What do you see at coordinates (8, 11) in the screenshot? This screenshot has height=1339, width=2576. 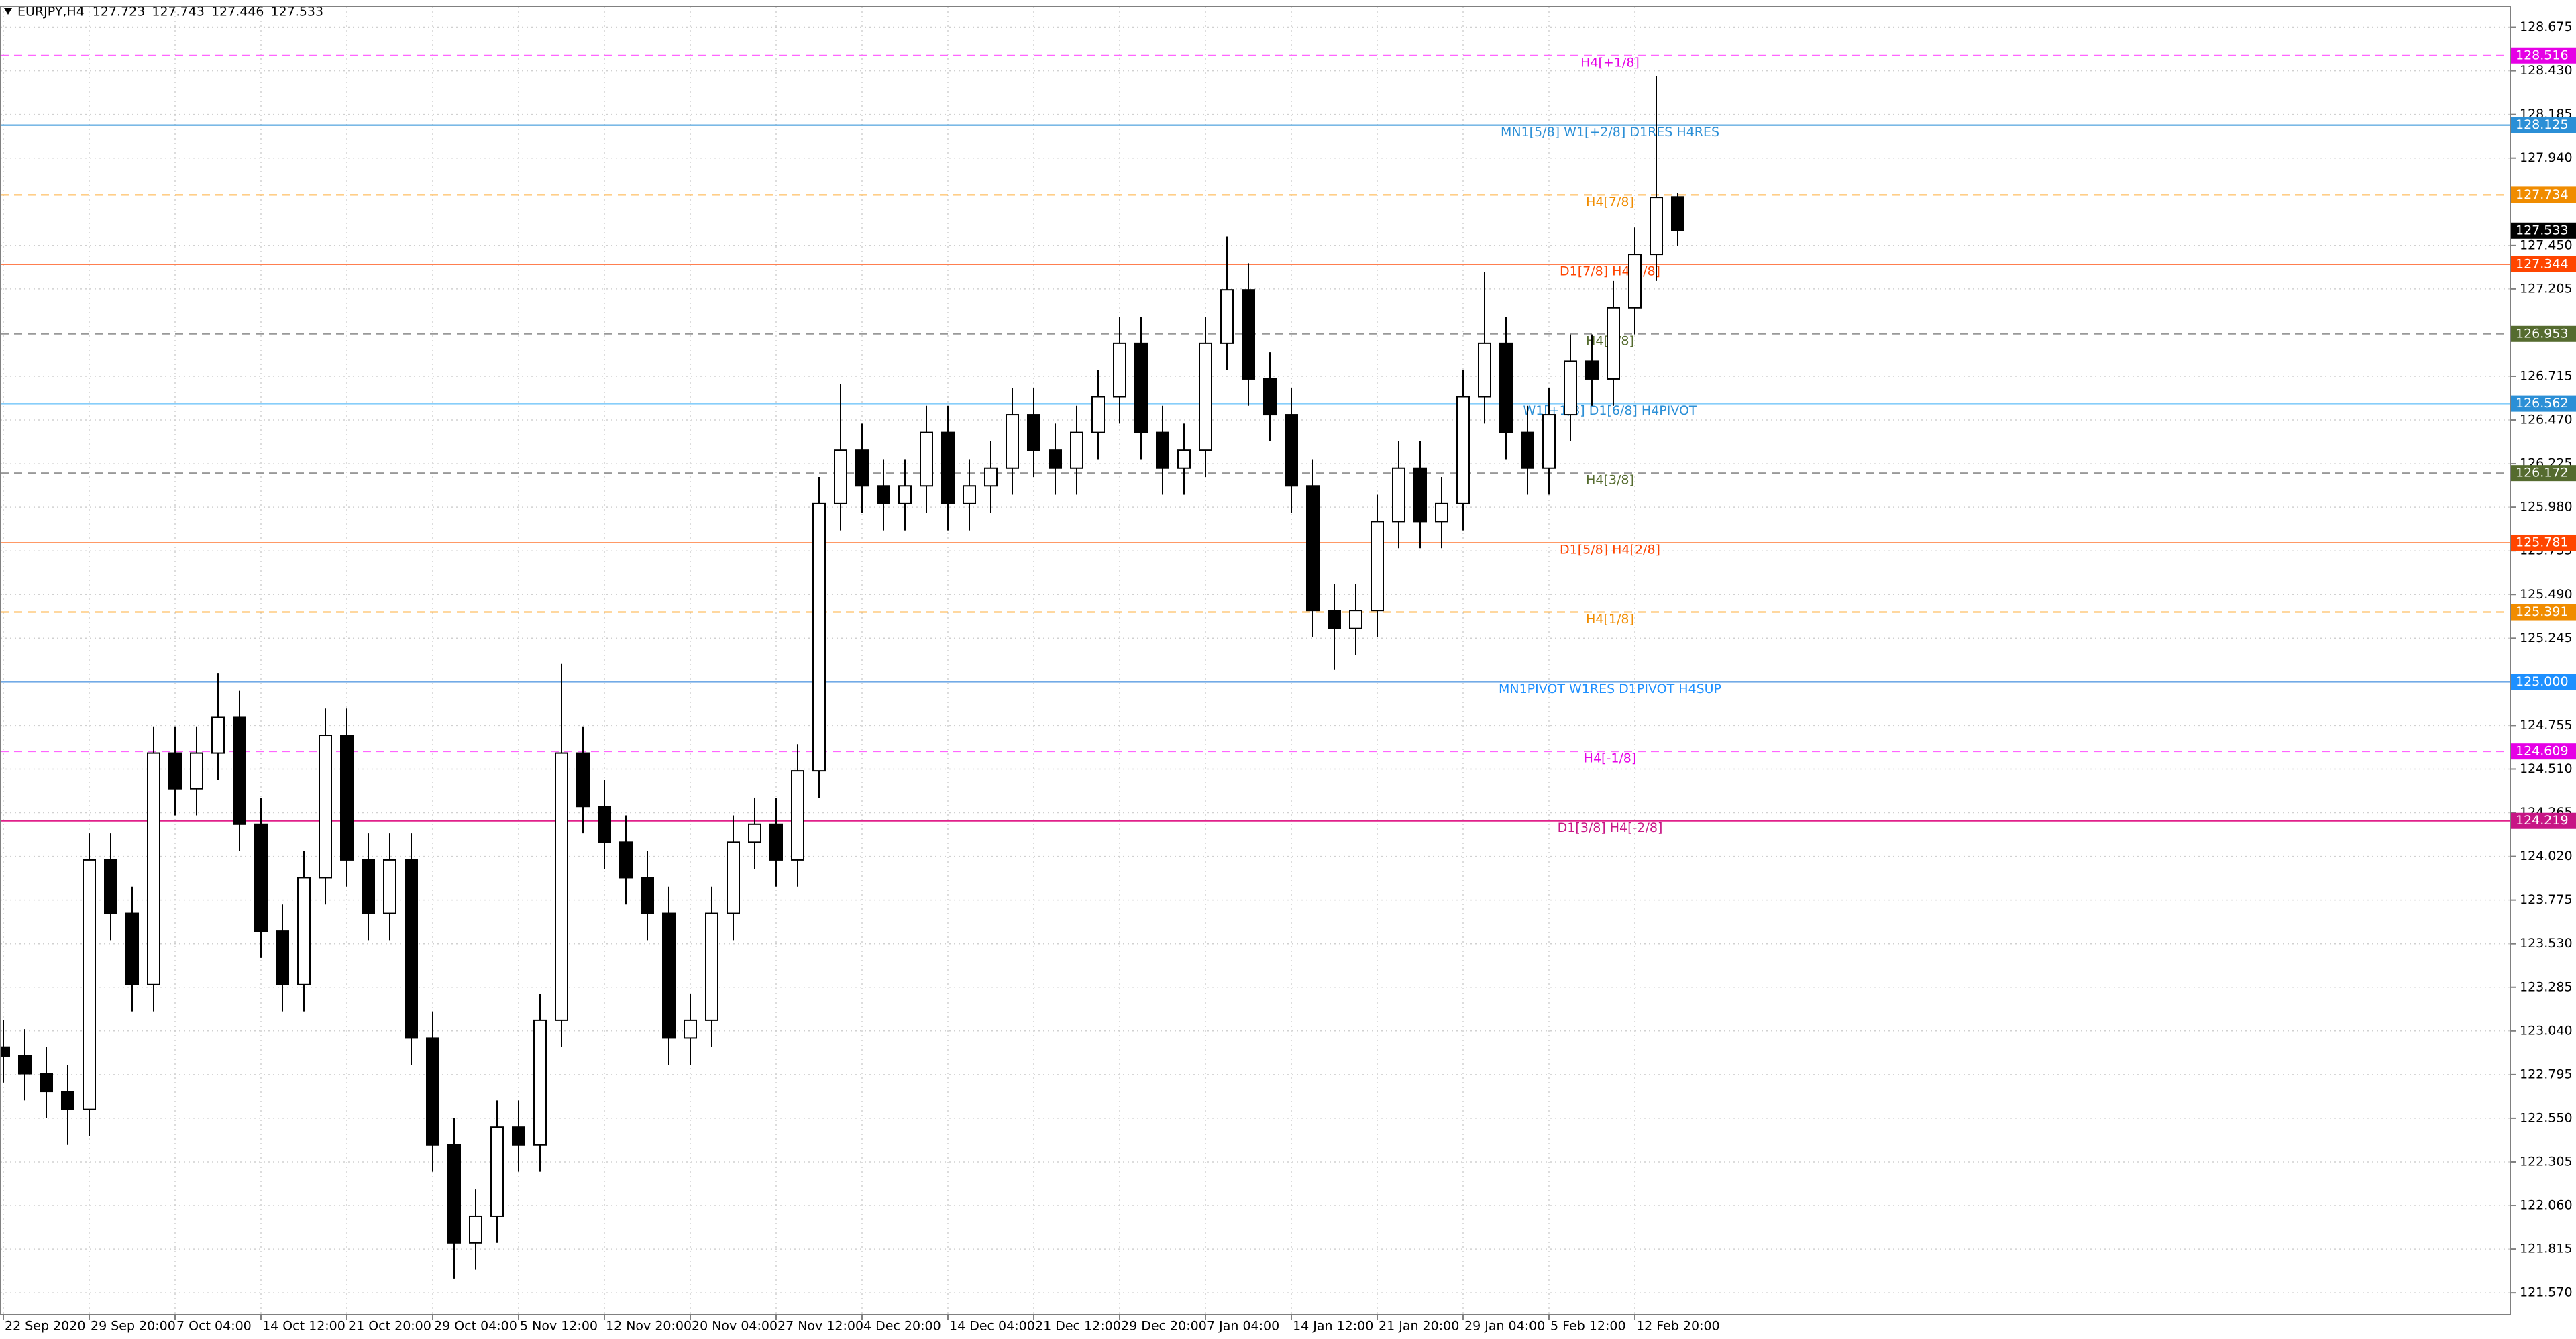 I see `menu-arrow` at bounding box center [8, 11].